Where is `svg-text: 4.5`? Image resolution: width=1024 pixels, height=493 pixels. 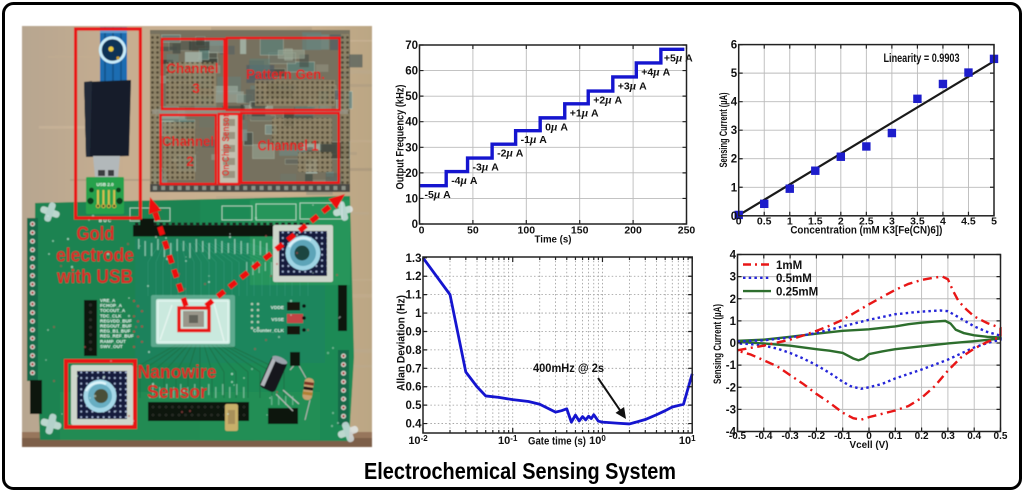
svg-text: 4.5 is located at coordinates (968, 221).